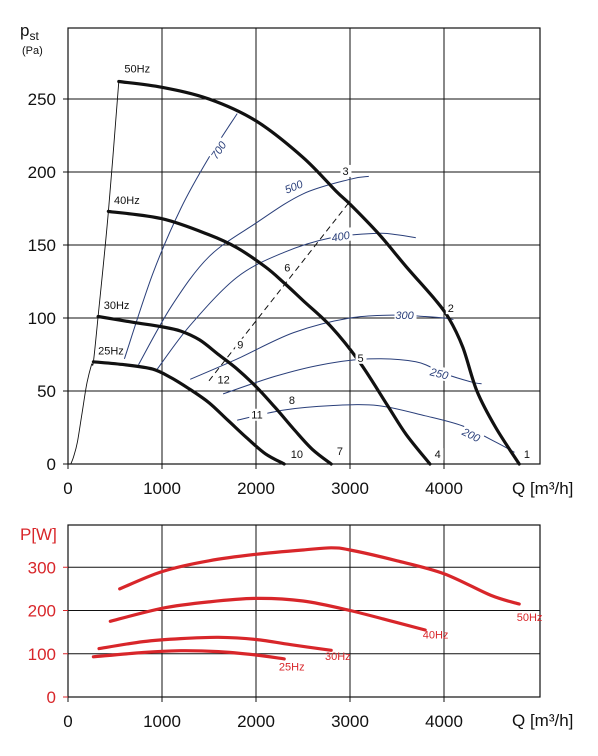 Image resolution: width=598 pixels, height=756 pixels. I want to click on power-y-tick-label: 200, so click(42, 611).